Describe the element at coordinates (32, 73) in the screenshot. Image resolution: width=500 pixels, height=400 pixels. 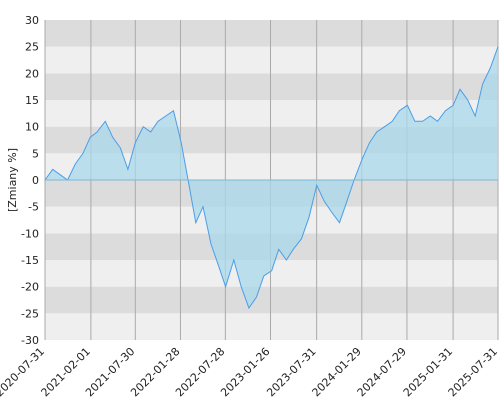
I see `y-tick-label: 20` at that location.